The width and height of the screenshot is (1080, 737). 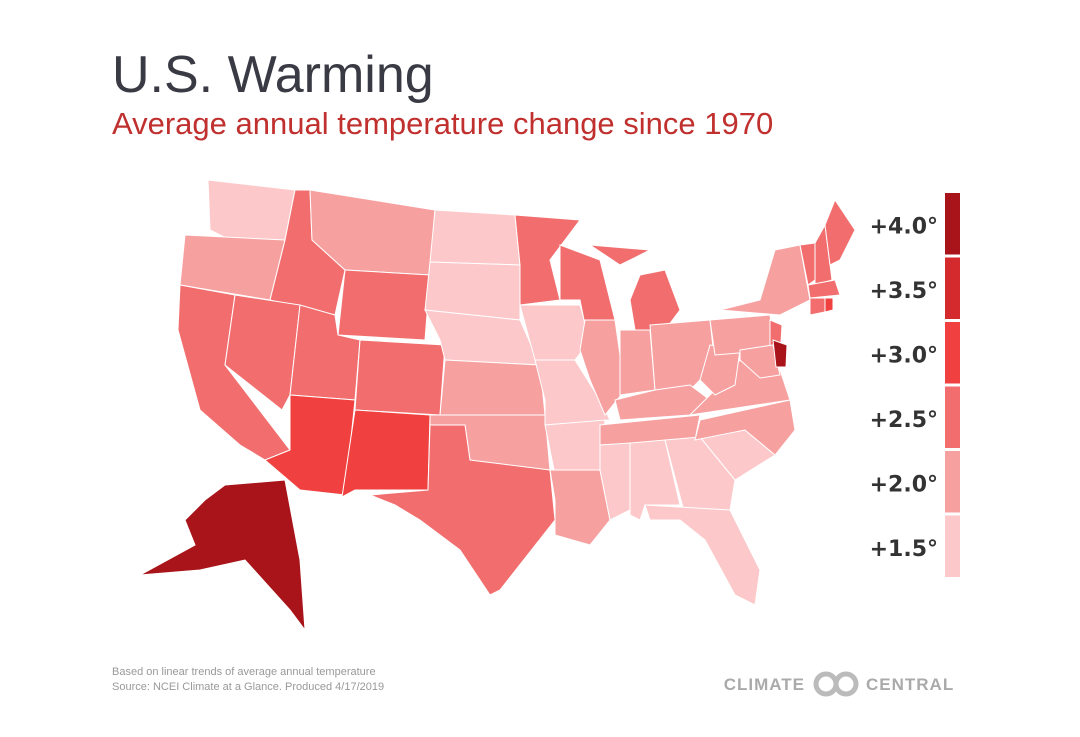 What do you see at coordinates (904, 355) in the screenshot?
I see `legend-label: +3.0°` at bounding box center [904, 355].